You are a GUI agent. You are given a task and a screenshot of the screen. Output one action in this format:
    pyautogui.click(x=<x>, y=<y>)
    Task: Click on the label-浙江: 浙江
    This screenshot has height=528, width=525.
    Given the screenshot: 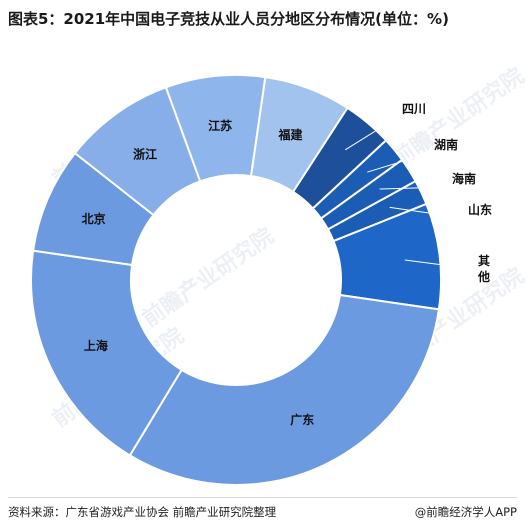 What is the action you would take?
    pyautogui.click(x=145, y=153)
    